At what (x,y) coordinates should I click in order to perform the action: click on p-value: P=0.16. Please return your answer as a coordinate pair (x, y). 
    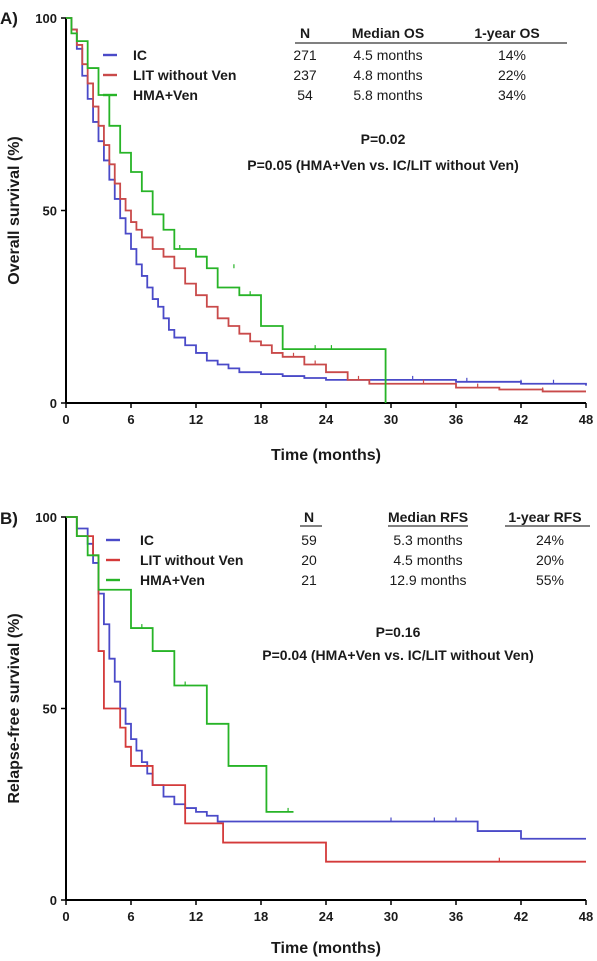
    Looking at the image, I should click on (398, 632).